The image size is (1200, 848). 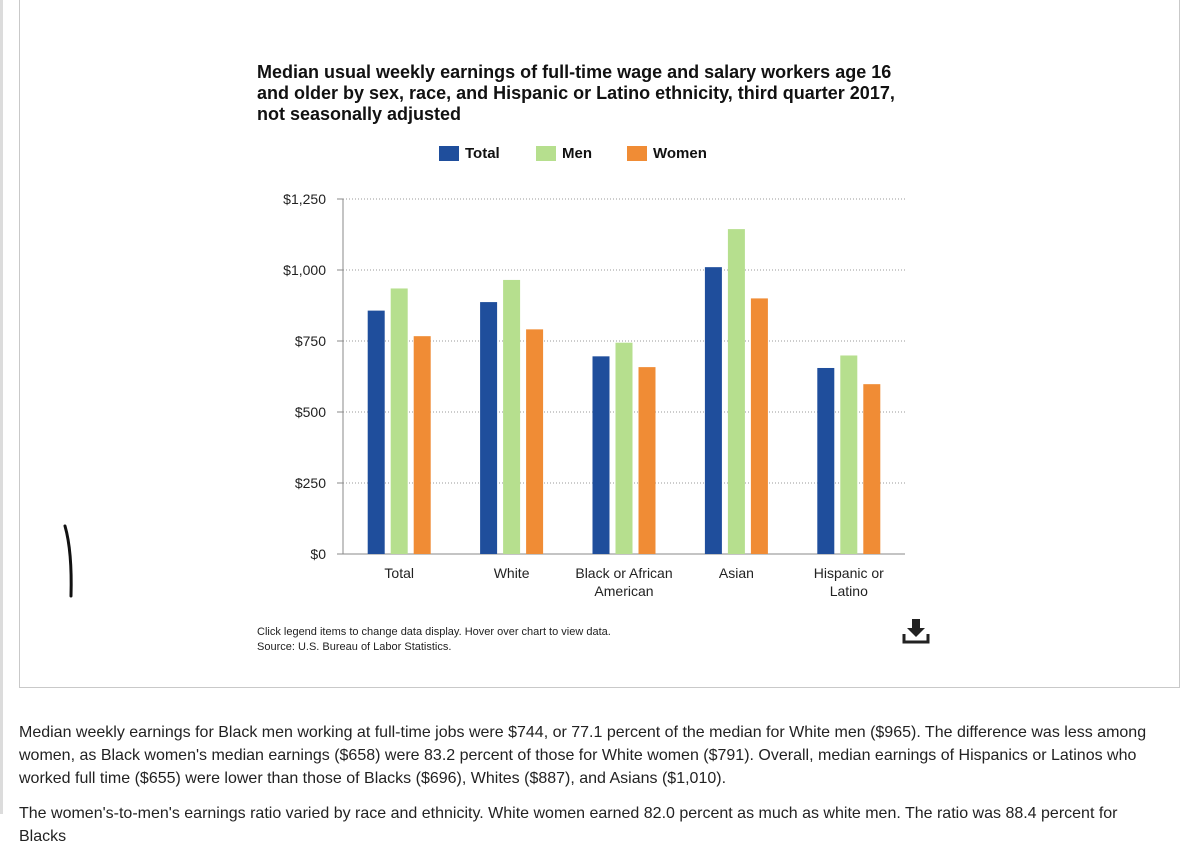 What do you see at coordinates (736, 573) in the screenshot?
I see `x-tick-label: Asian` at bounding box center [736, 573].